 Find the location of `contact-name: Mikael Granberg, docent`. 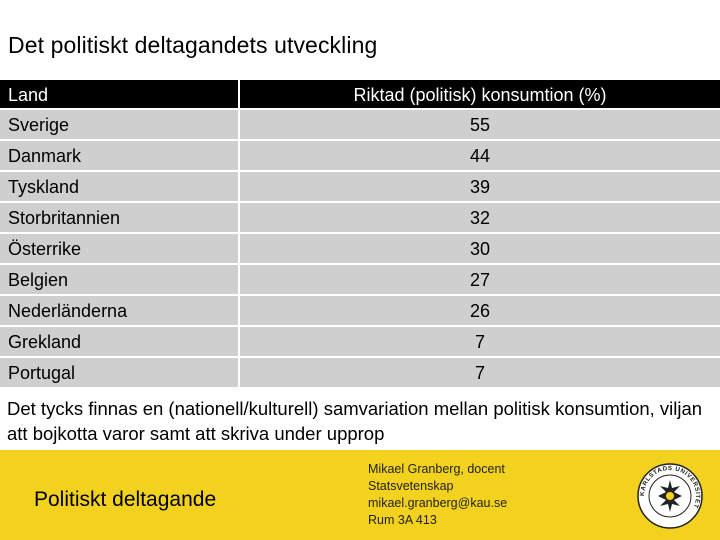

contact-name: Mikael Granberg, docent is located at coordinates (436, 469).